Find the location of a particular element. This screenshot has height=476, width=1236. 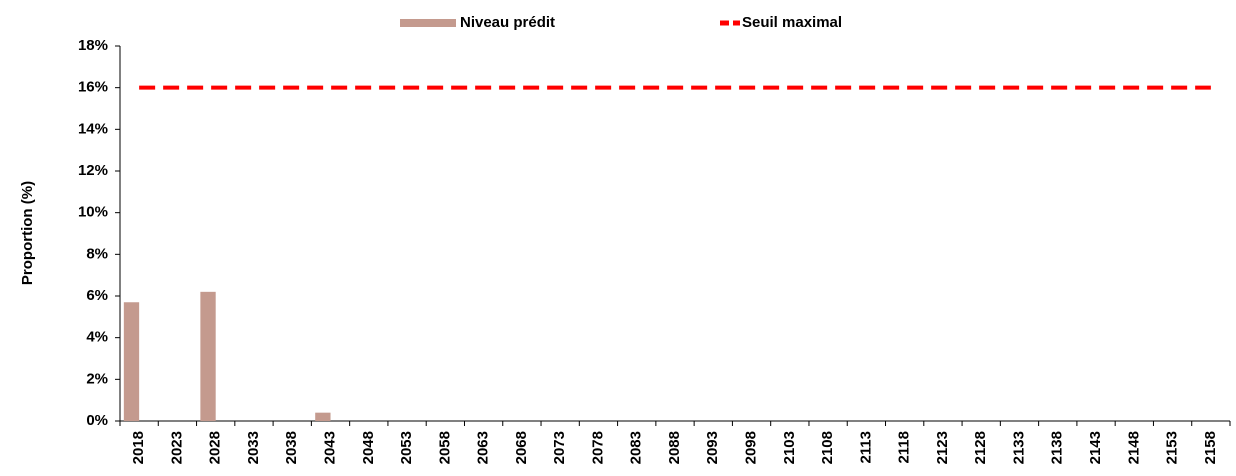

x-tick-label: 2033 is located at coordinates (253, 447).